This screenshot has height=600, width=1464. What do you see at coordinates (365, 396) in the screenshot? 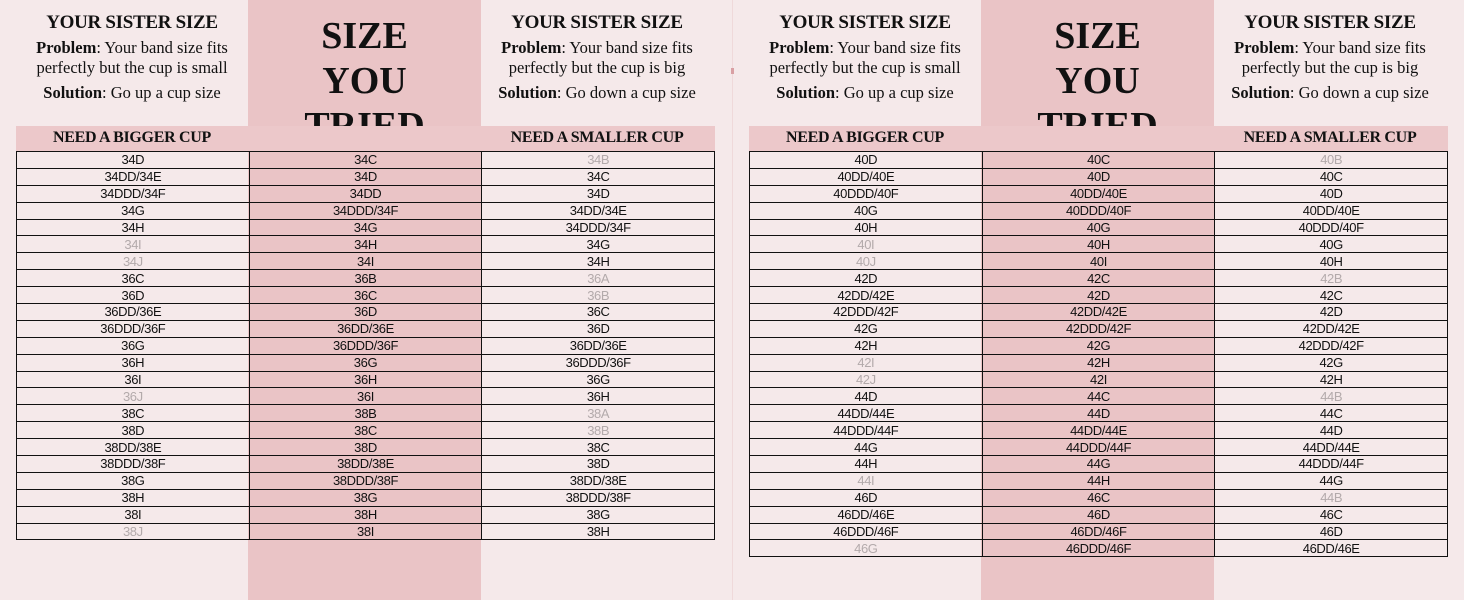
I see `size-tried-cell: 36I` at bounding box center [365, 396].